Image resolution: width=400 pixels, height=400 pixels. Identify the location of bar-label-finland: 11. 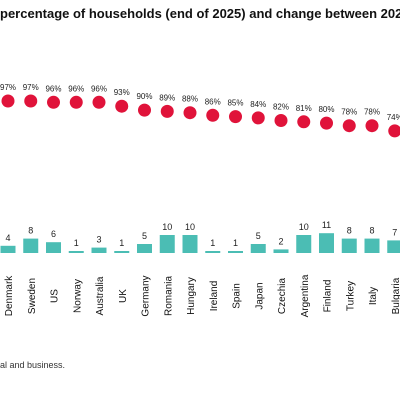
(326, 225).